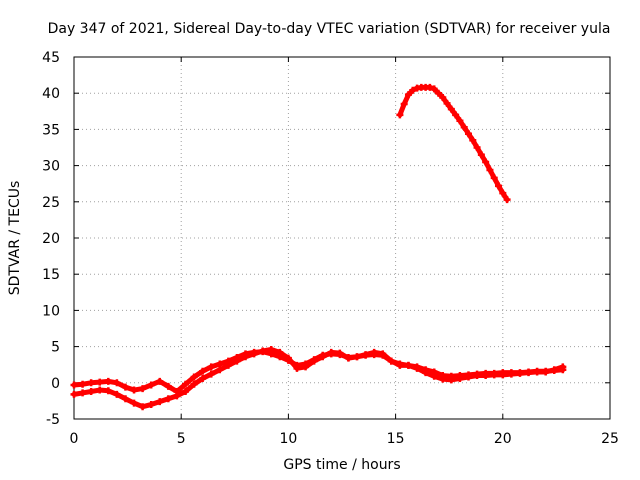 The image size is (640, 480). What do you see at coordinates (51, 311) in the screenshot?
I see `y-tick-label: 10` at bounding box center [51, 311].